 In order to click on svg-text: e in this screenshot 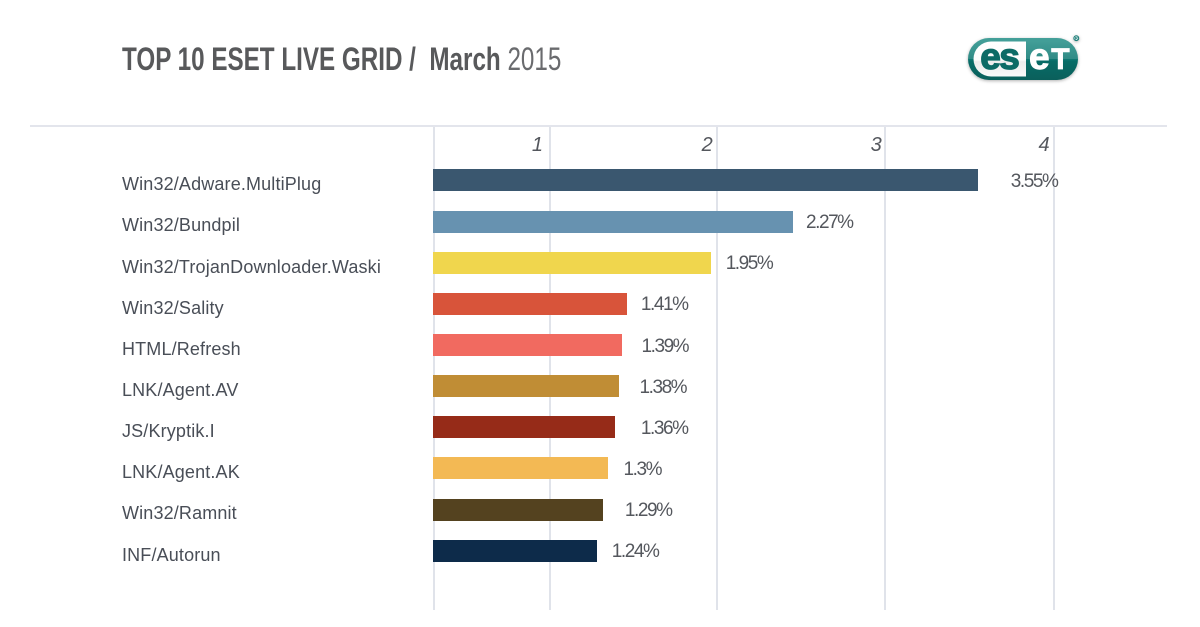, I will do `click(1039, 56)`.